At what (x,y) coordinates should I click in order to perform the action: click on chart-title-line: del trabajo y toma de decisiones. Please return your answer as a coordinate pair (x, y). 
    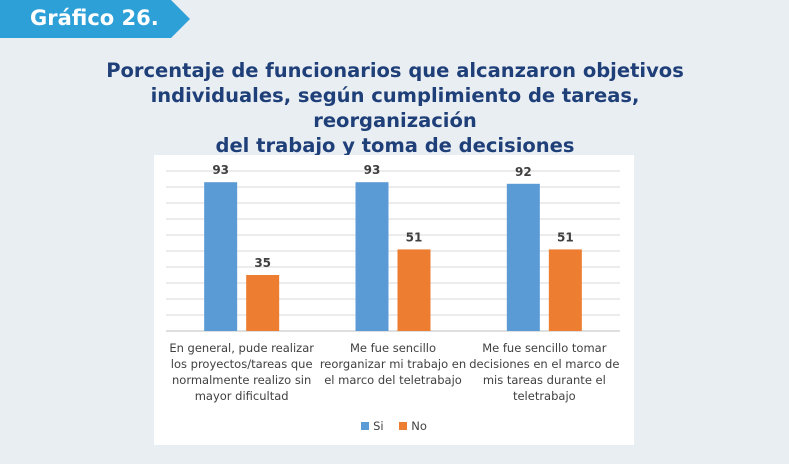
    Looking at the image, I should click on (395, 145).